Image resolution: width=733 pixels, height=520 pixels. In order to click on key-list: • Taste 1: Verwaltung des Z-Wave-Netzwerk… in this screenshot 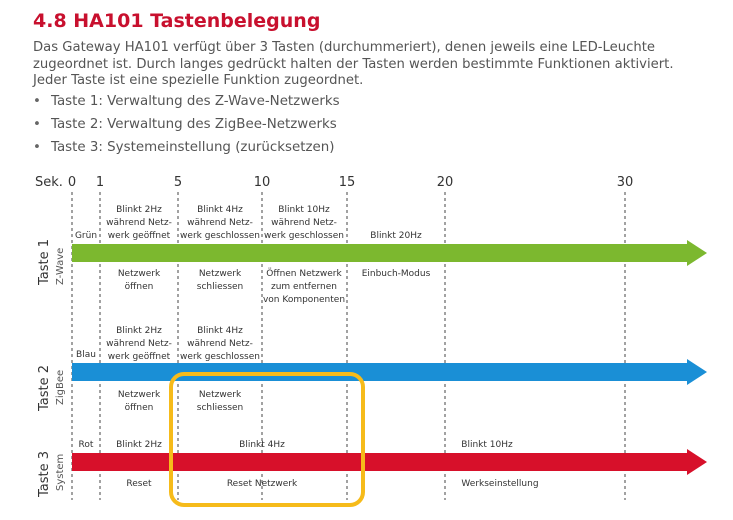, I will do `click(186, 128)`.